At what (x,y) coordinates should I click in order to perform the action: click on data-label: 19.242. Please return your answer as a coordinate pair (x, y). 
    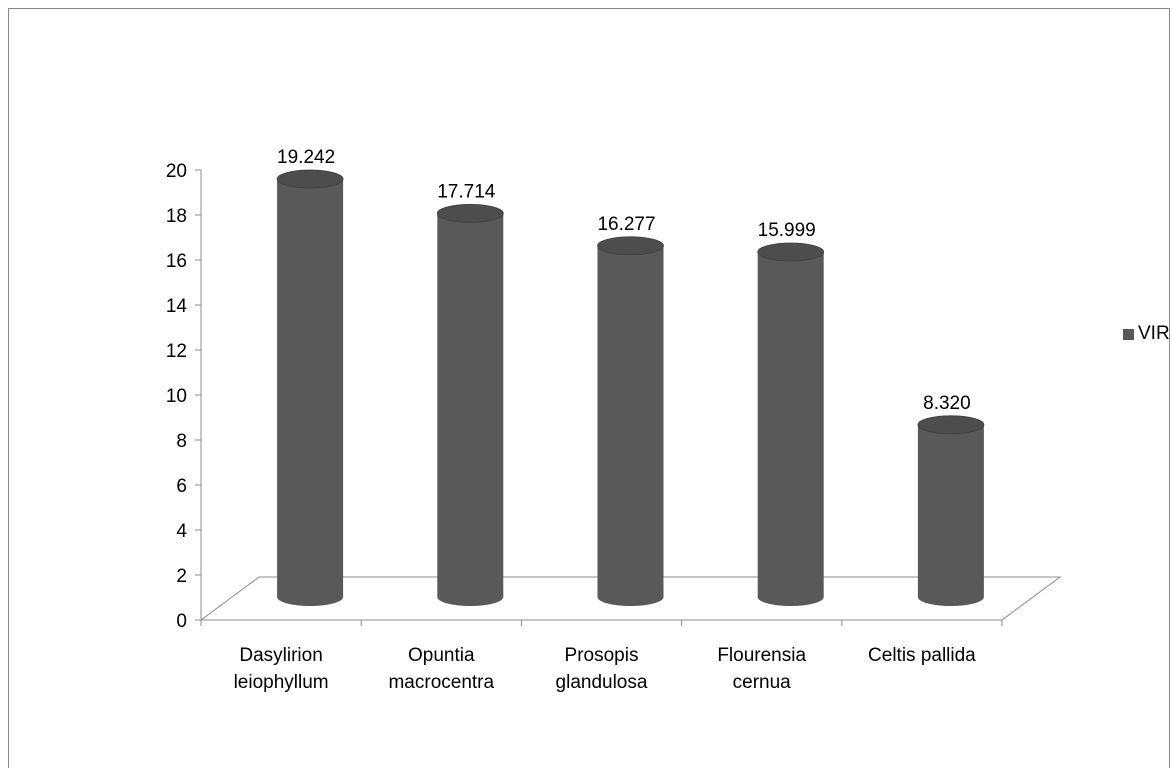
    Looking at the image, I should click on (306, 157).